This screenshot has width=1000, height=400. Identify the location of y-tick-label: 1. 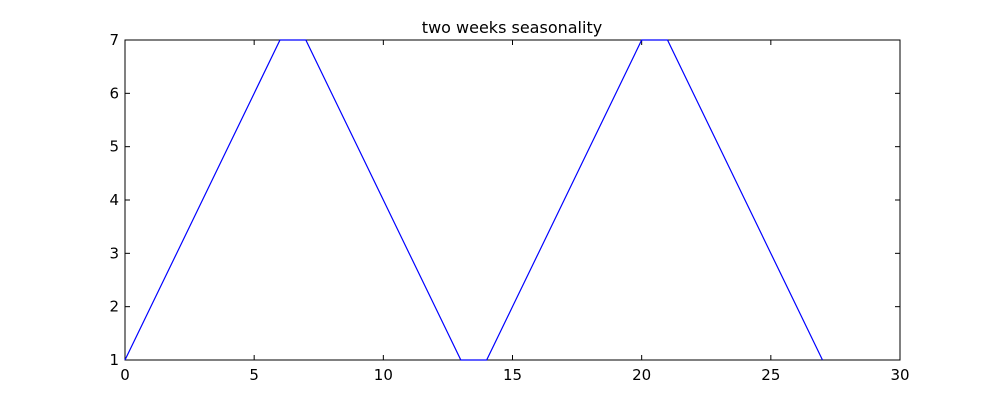
(114, 360).